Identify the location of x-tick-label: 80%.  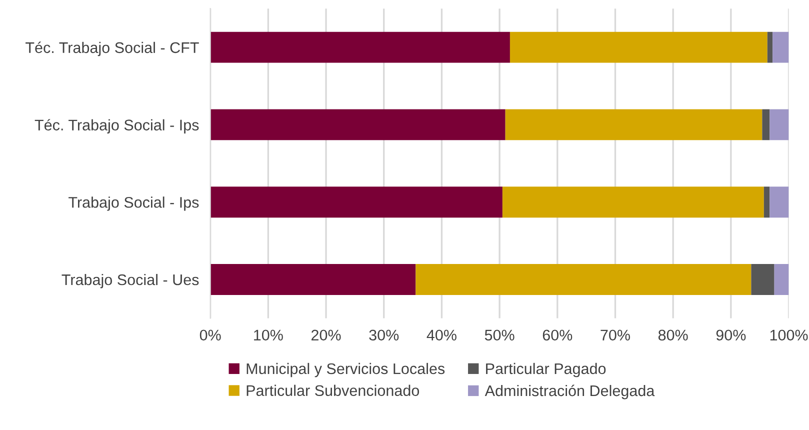
(673, 335).